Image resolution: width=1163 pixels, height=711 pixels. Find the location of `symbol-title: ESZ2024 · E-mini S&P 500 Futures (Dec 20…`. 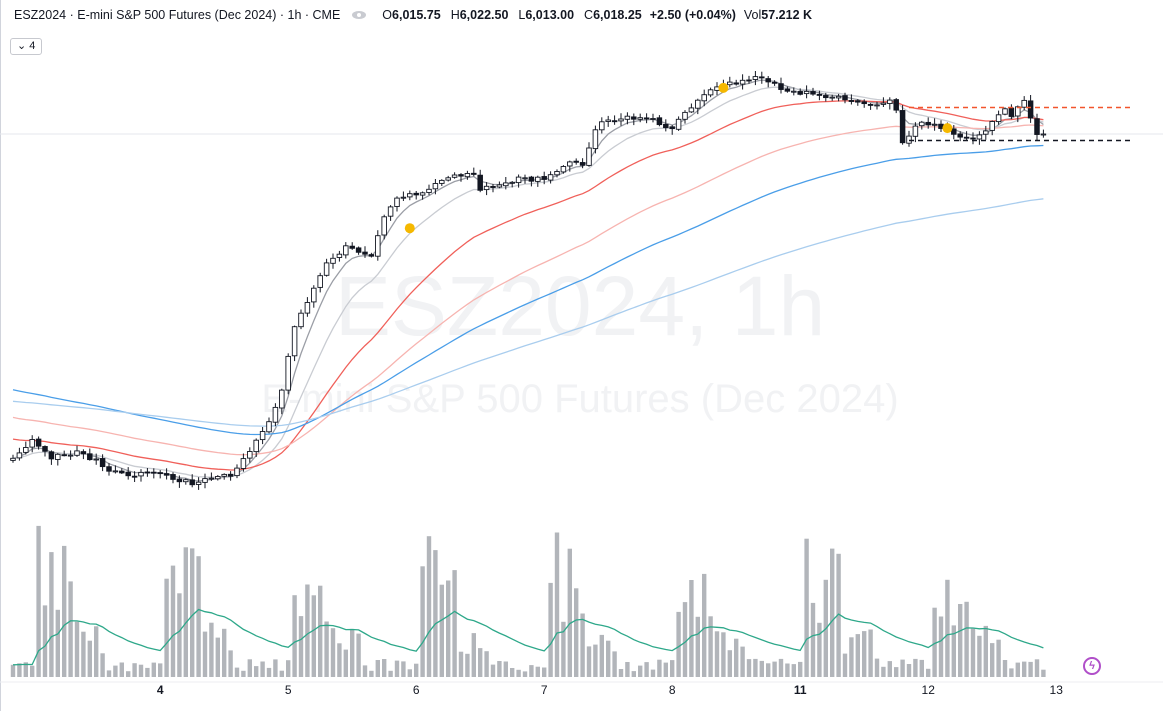

symbol-title: ESZ2024 · E-mini S&P 500 Futures (Dec 20… is located at coordinates (177, 15).